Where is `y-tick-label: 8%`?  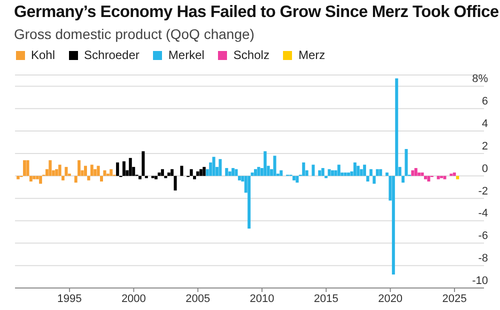 y-tick-label: 8% is located at coordinates (480, 79).